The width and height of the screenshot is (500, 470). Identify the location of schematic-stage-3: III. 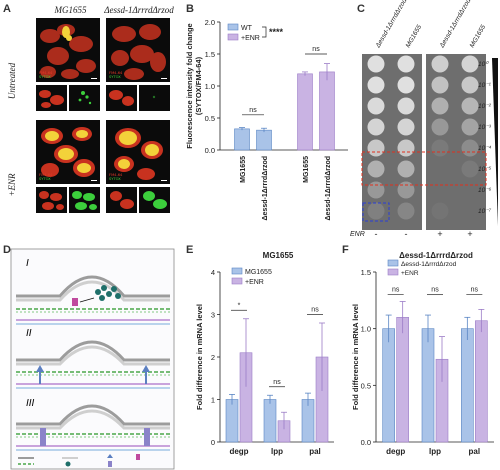
(93, 424).